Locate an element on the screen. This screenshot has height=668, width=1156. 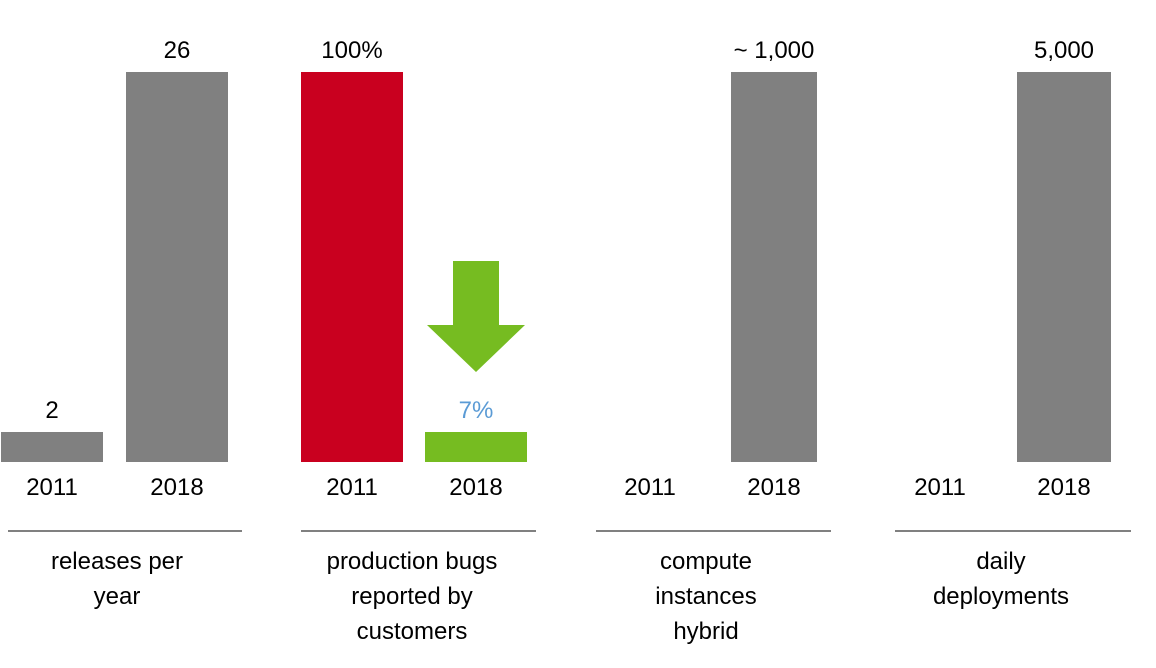
data-label: ~ 1,000 is located at coordinates (774, 50).